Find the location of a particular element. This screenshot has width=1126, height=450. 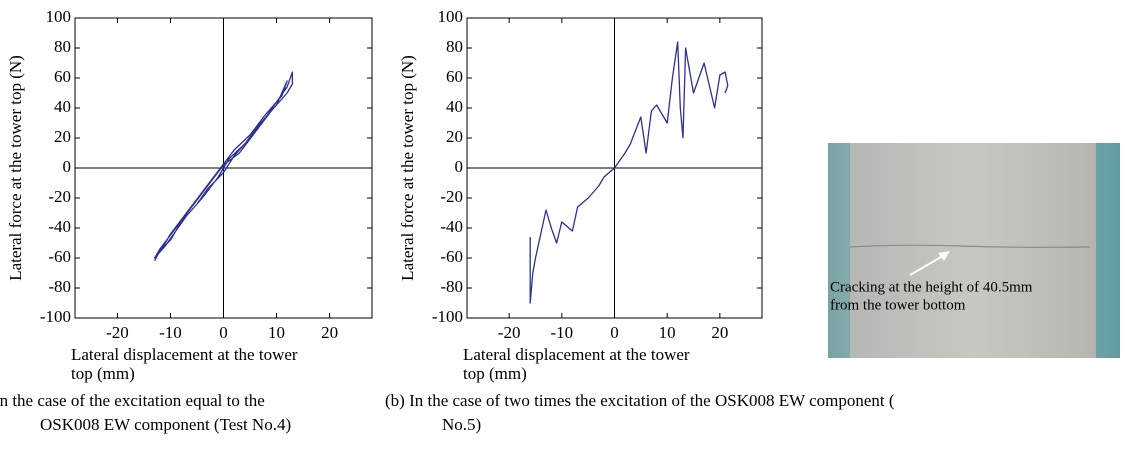

caption: OSK008 EW component (Test No.4) is located at coordinates (165, 424).